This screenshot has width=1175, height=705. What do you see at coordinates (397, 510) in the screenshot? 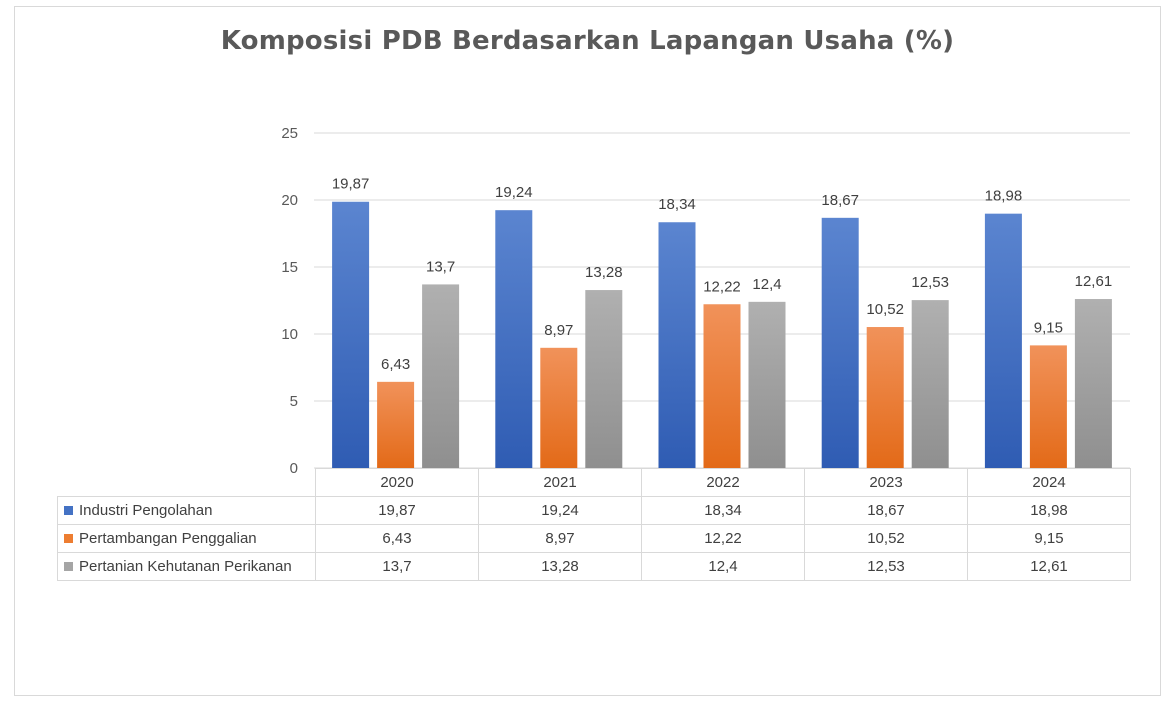
I see `table-cell: 19,87` at bounding box center [397, 510].